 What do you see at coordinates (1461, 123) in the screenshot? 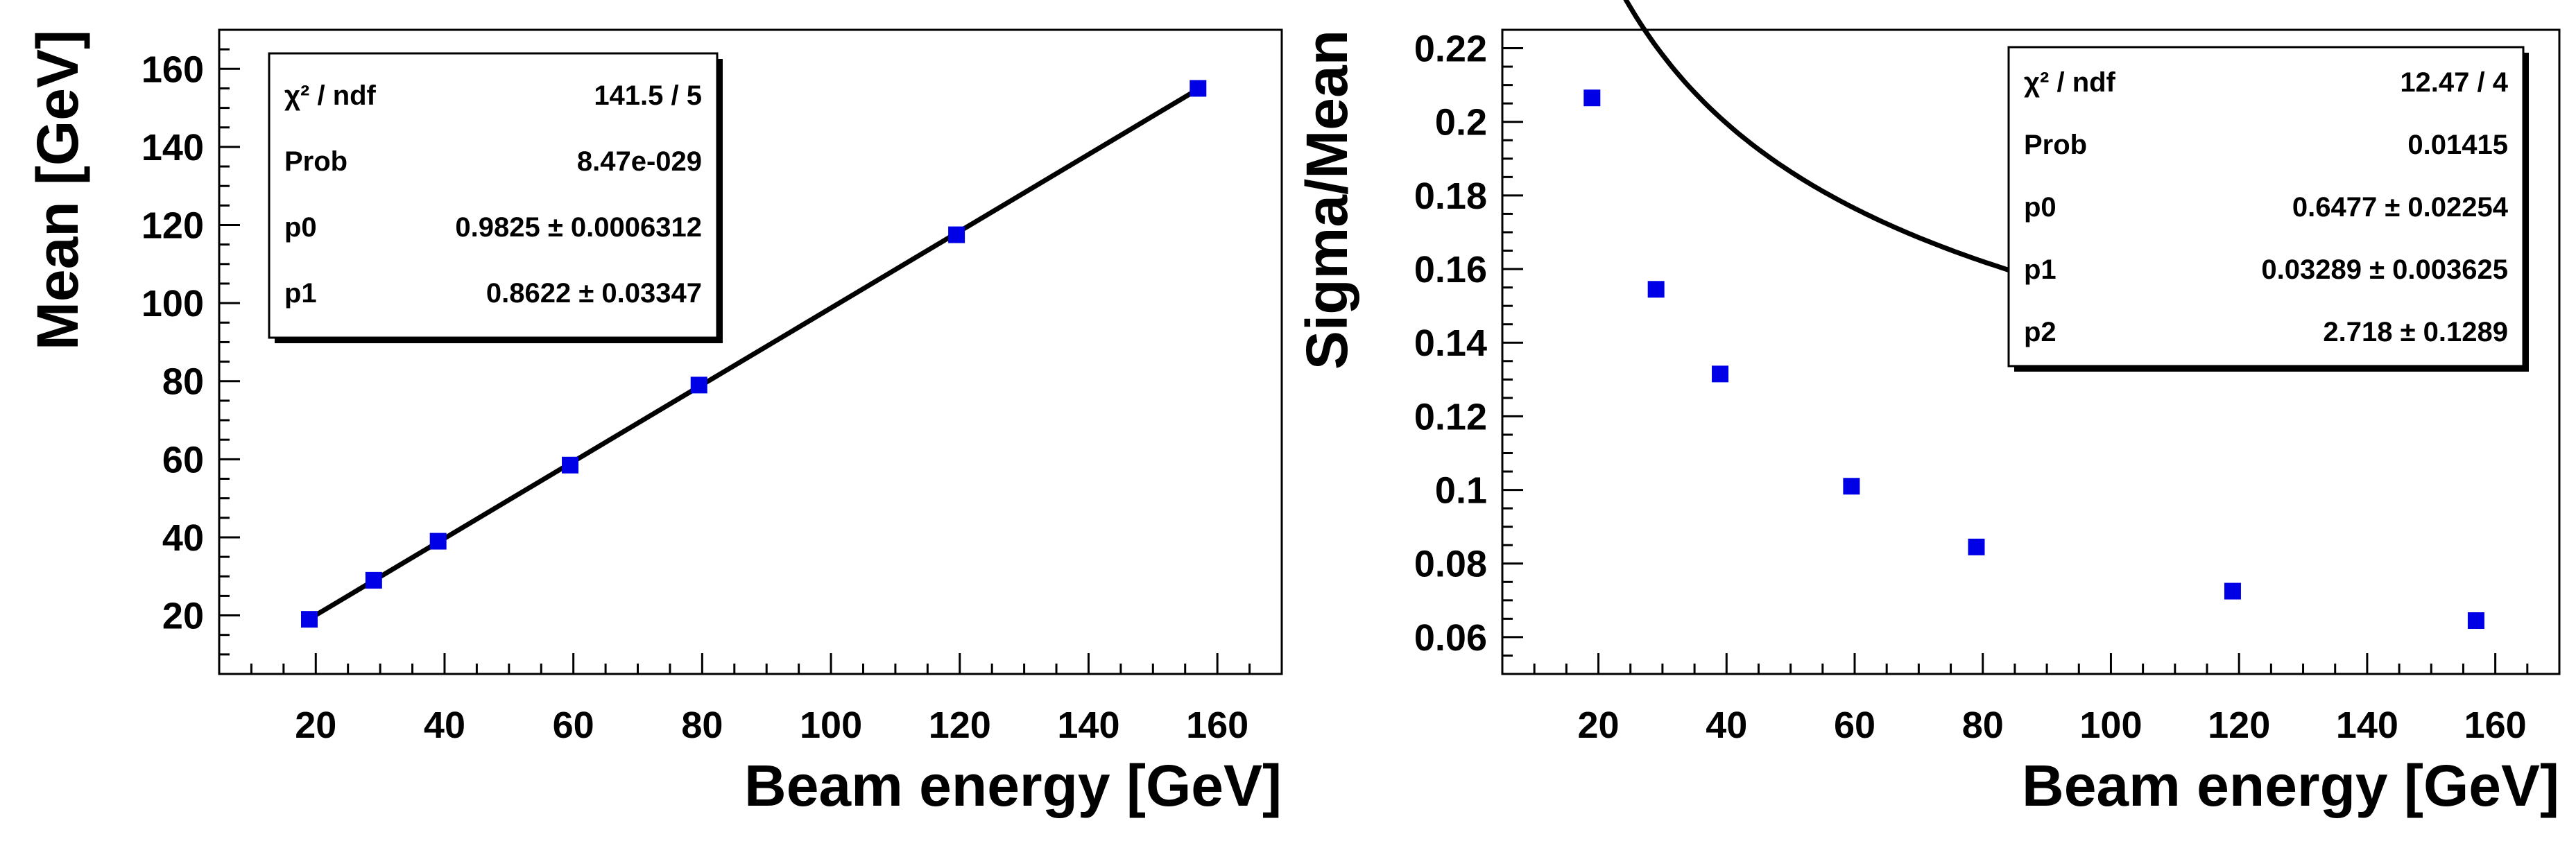
I see `y-tick-label: 0.2` at bounding box center [1461, 123].